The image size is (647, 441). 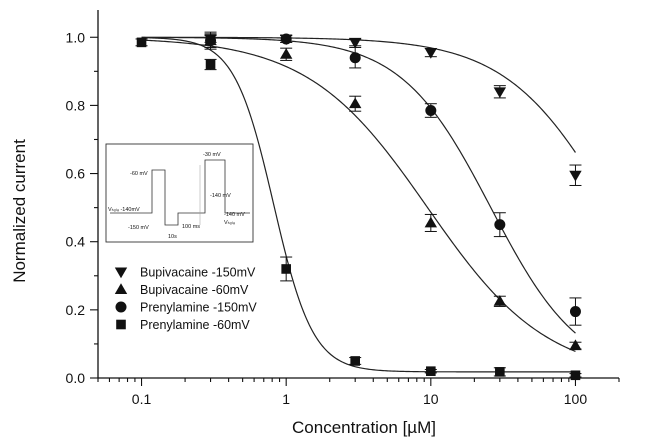 What do you see at coordinates (76, 378) in the screenshot?
I see `y-tick-label: 0.0` at bounding box center [76, 378].